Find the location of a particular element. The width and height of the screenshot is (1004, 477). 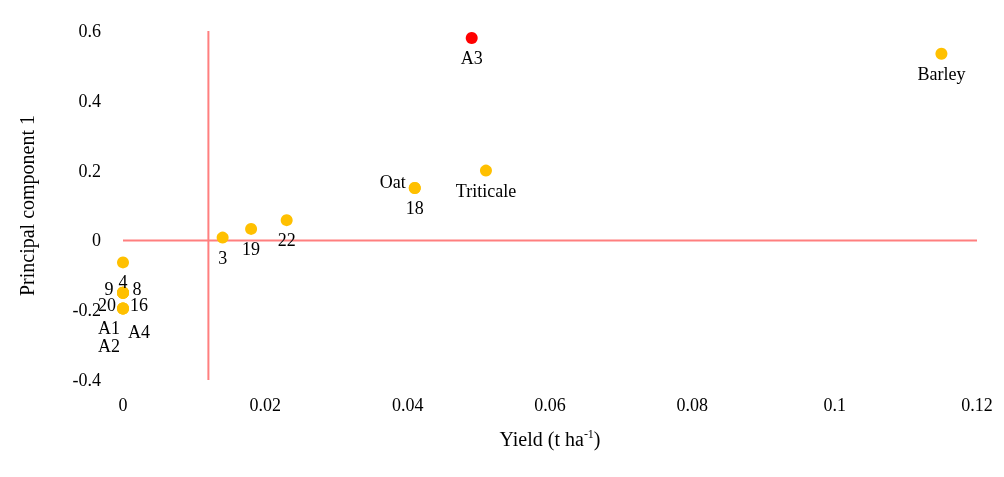

series-label: 19 is located at coordinates (251, 248).